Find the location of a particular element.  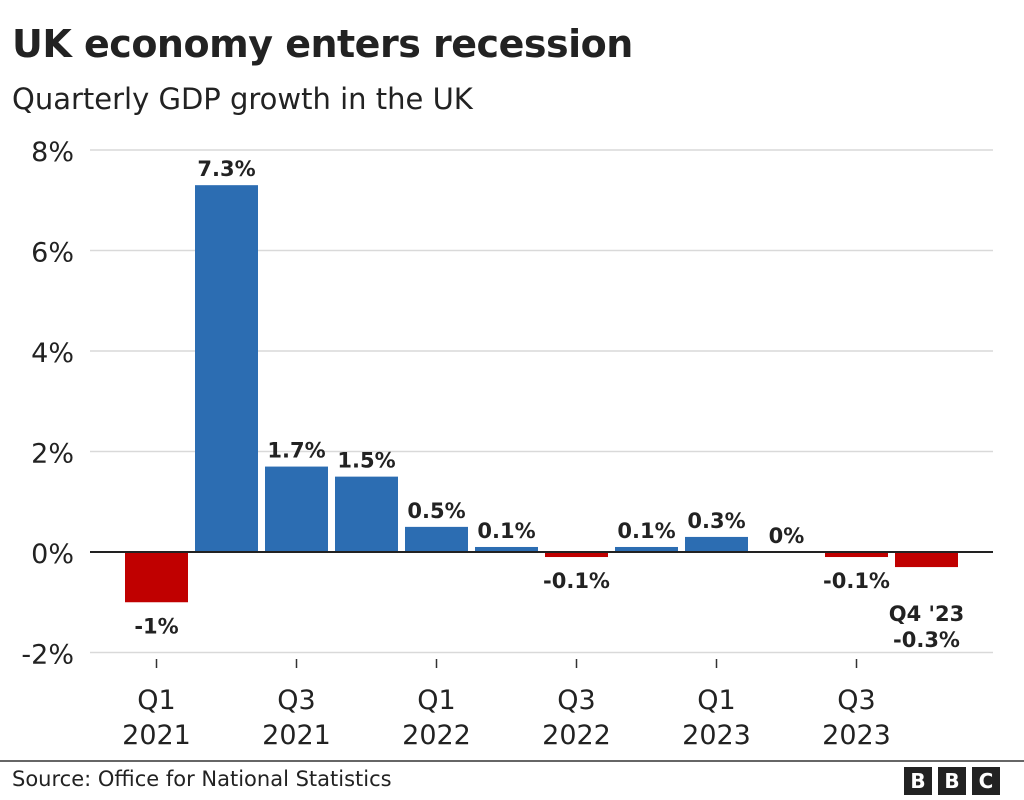

data-label: 0.3% is located at coordinates (716, 521).